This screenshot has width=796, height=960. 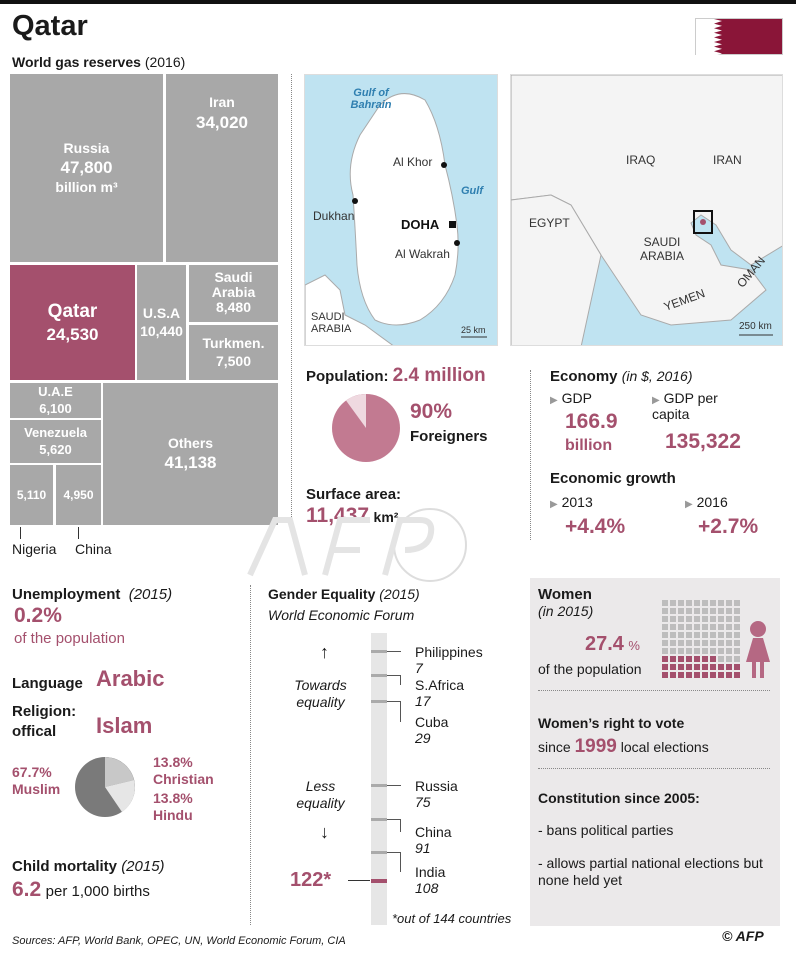 What do you see at coordinates (344, 594) in the screenshot?
I see `gender-title: Gender Equality (2015)` at bounding box center [344, 594].